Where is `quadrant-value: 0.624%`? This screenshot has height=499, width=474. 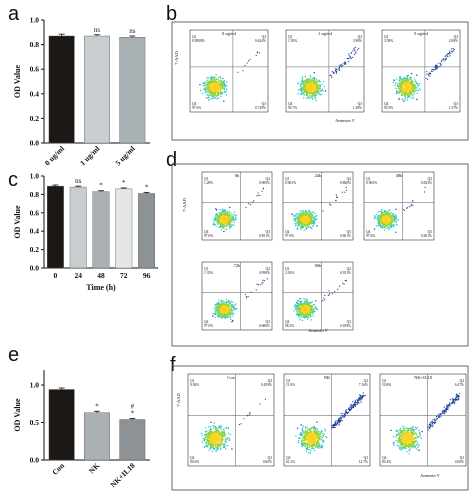
quadrant-value: 0.624% is located at coordinates (260, 41).